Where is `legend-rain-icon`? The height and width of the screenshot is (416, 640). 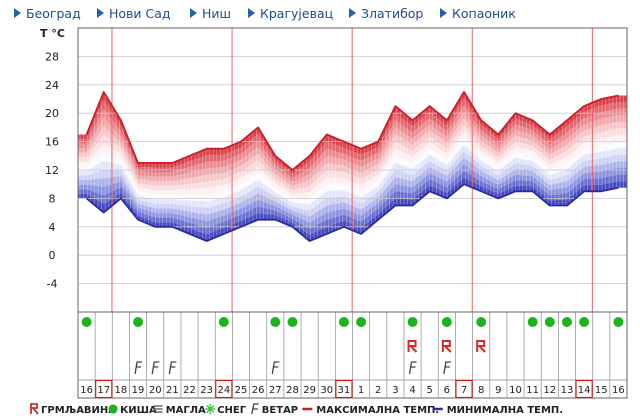 legend-rain-icon is located at coordinates (113, 409).